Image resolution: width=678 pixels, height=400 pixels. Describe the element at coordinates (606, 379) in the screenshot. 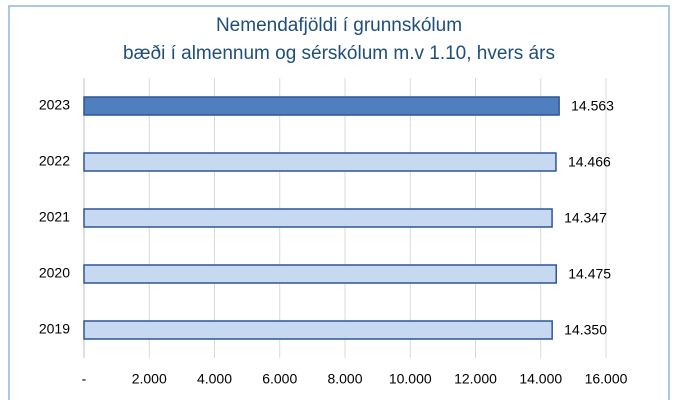

I see `x-tick-label: 16.000` at that location.